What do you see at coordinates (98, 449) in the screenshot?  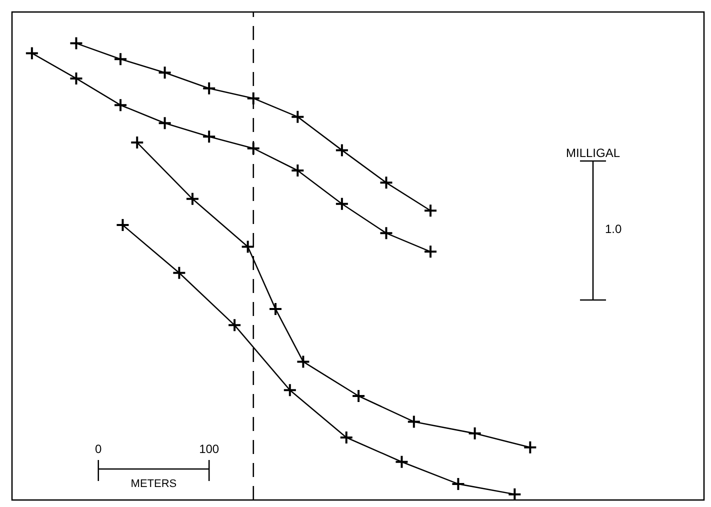 I see `x-tick-label: 0` at bounding box center [98, 449].